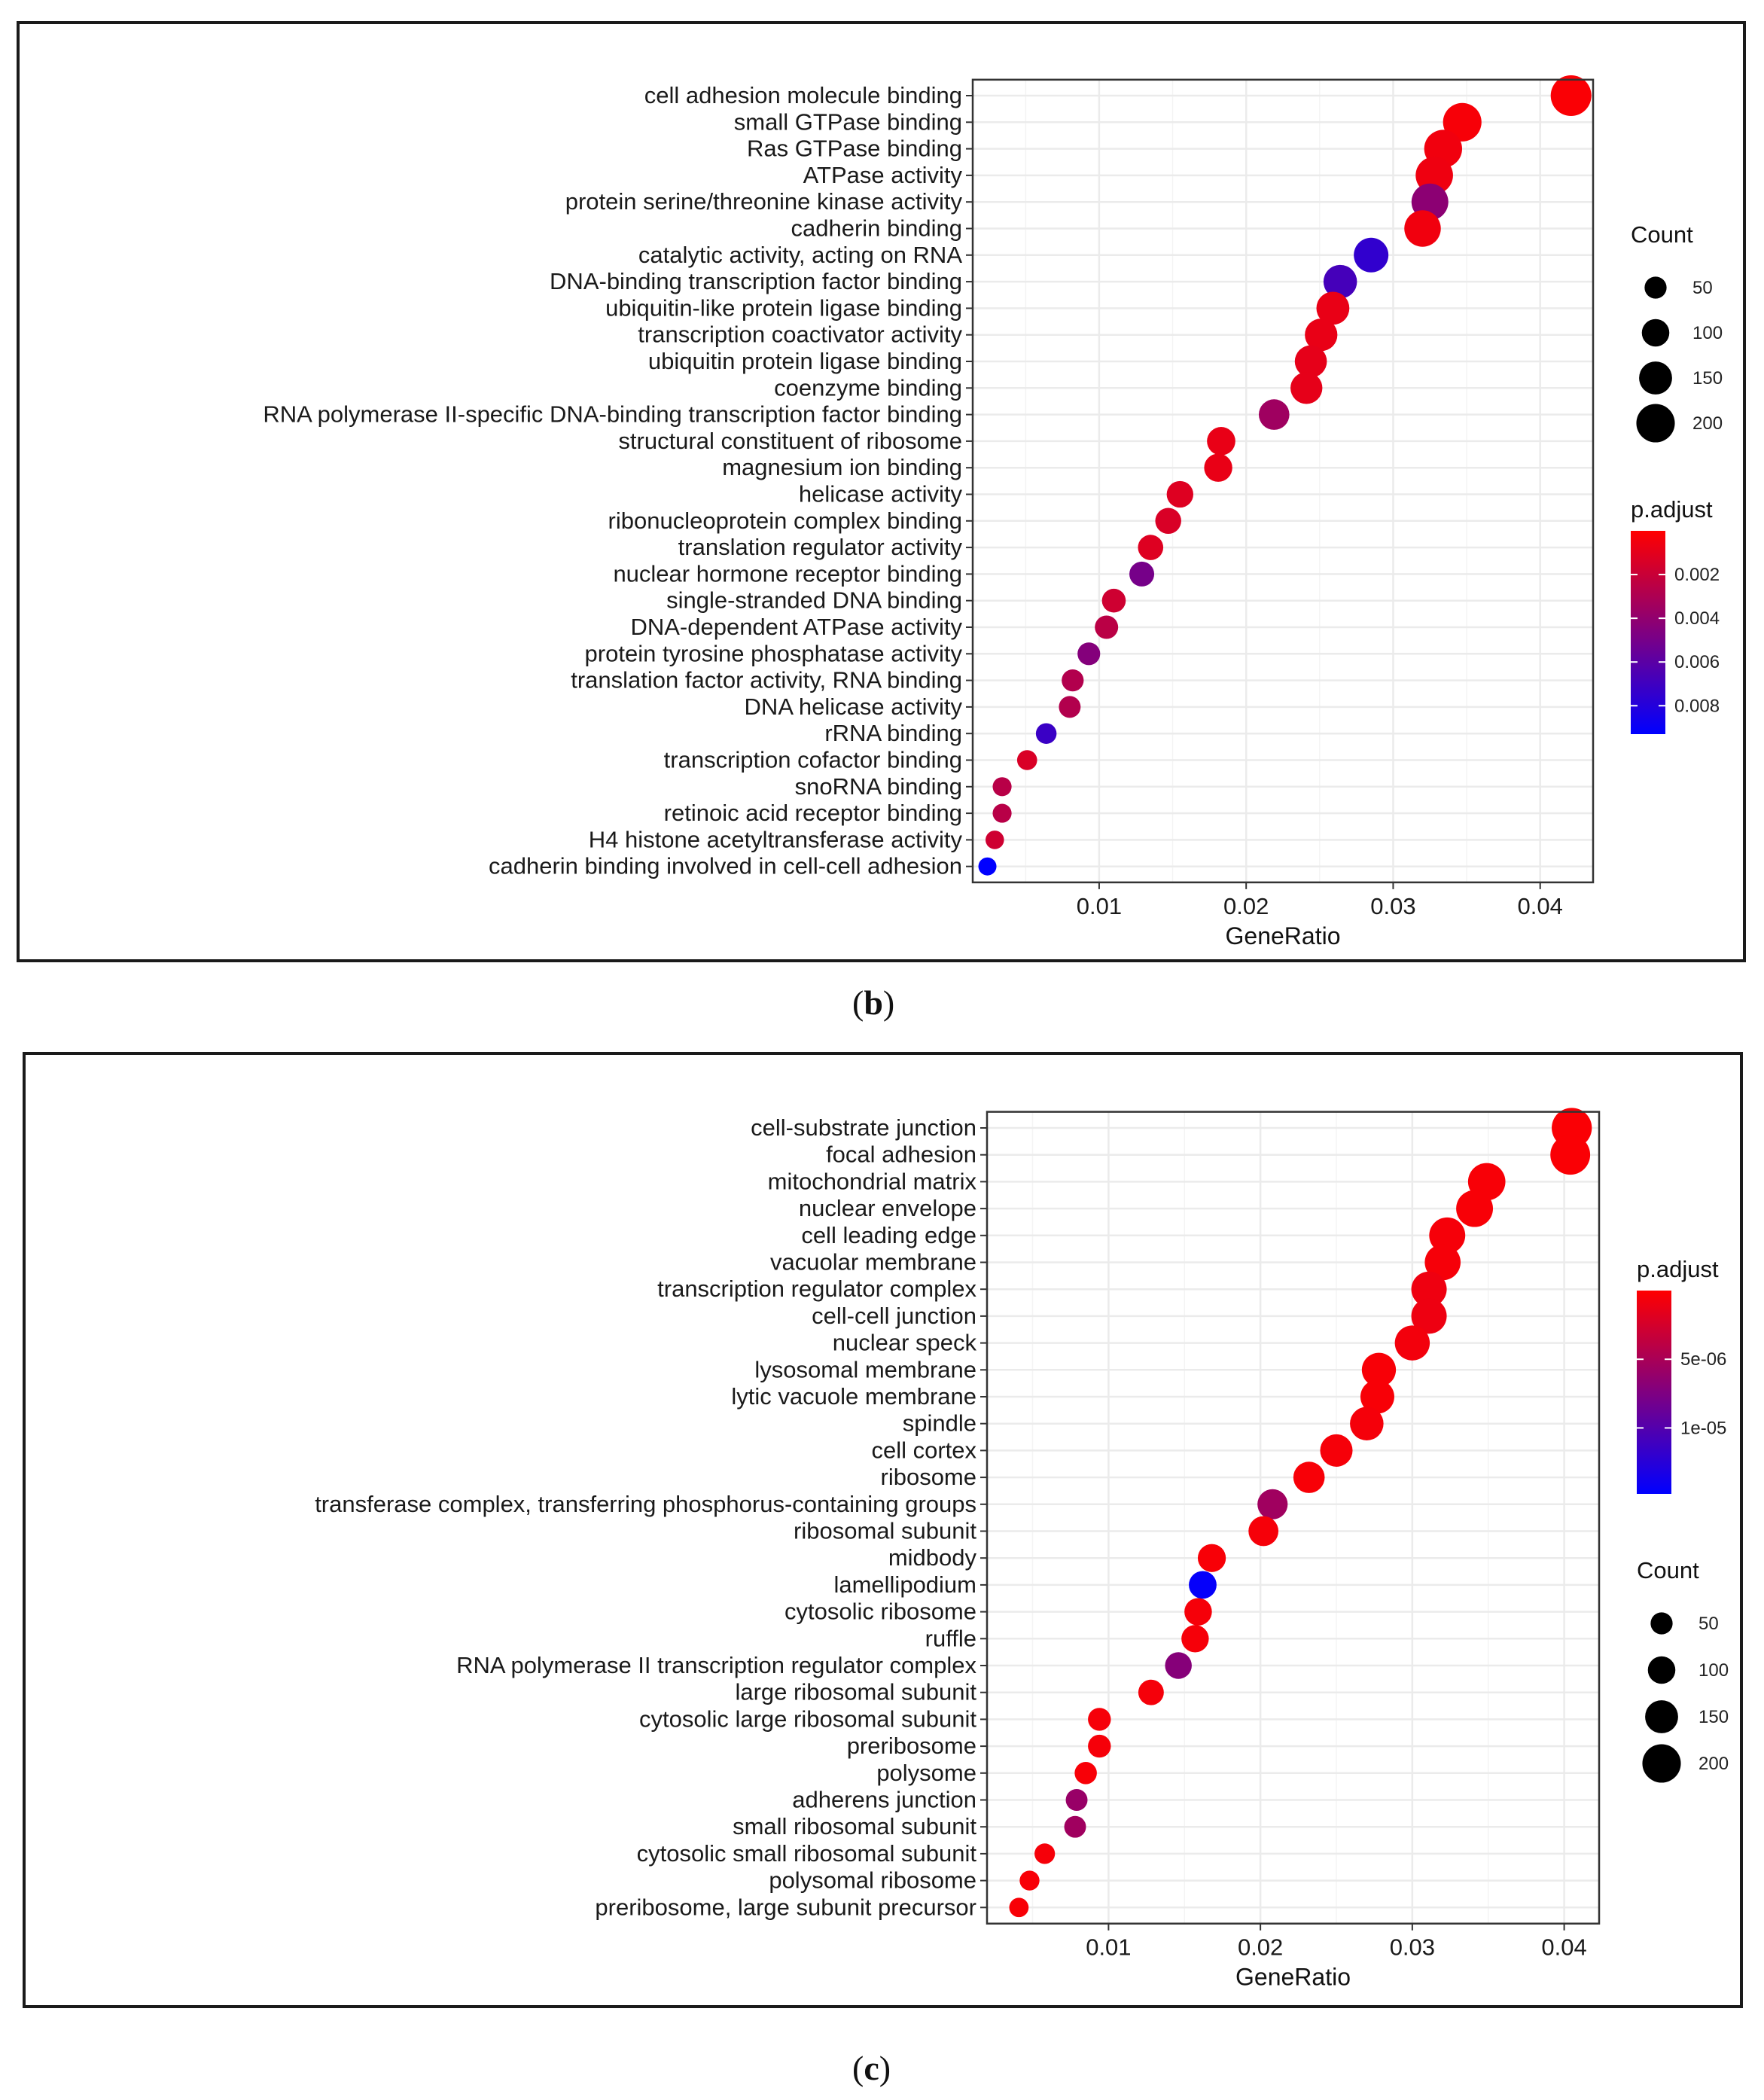 This screenshot has width=1764, height=2100. Describe the element at coordinates (1677, 332) in the screenshot. I see `legend-count: Count 50 100 150 200` at that location.